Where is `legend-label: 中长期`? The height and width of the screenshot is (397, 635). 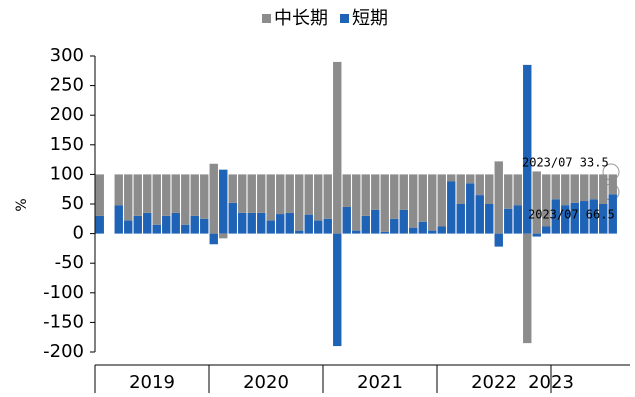
legend-label: 中长期 is located at coordinates (301, 18).